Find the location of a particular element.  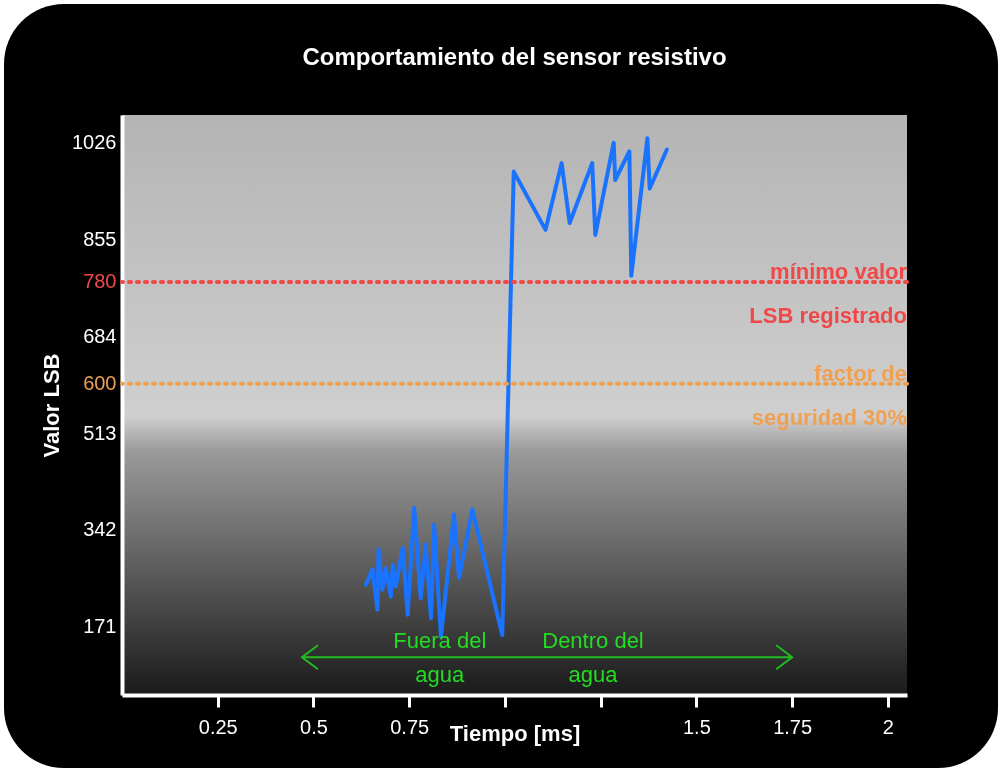

y-axis-title: Valor LSB is located at coordinates (52, 405).